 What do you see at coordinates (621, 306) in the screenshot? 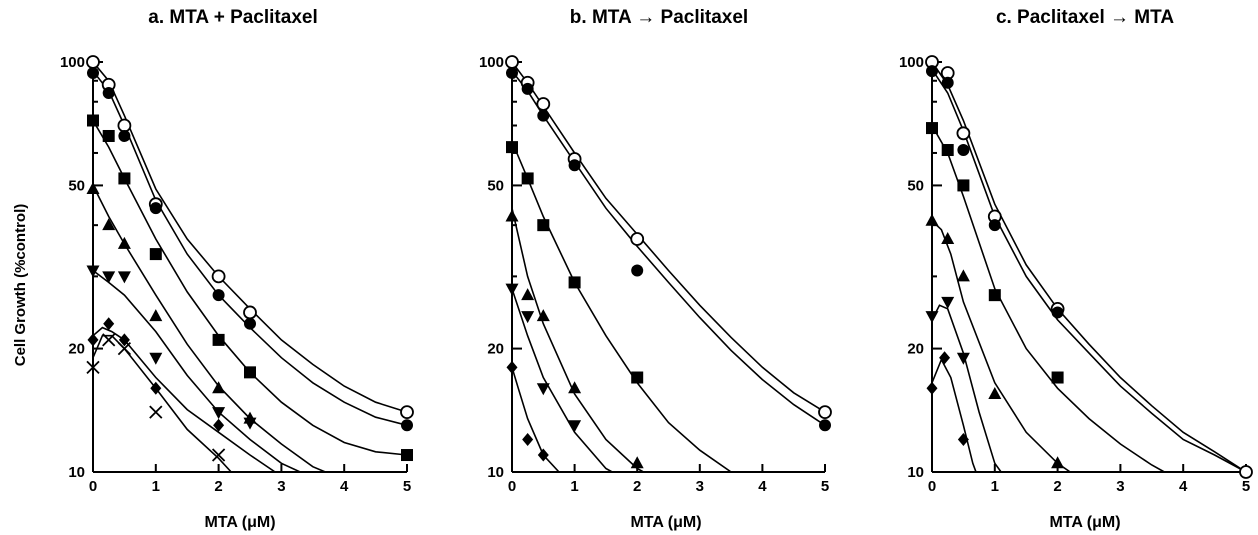
I see `fit-curve-filled-square` at bounding box center [621, 306].